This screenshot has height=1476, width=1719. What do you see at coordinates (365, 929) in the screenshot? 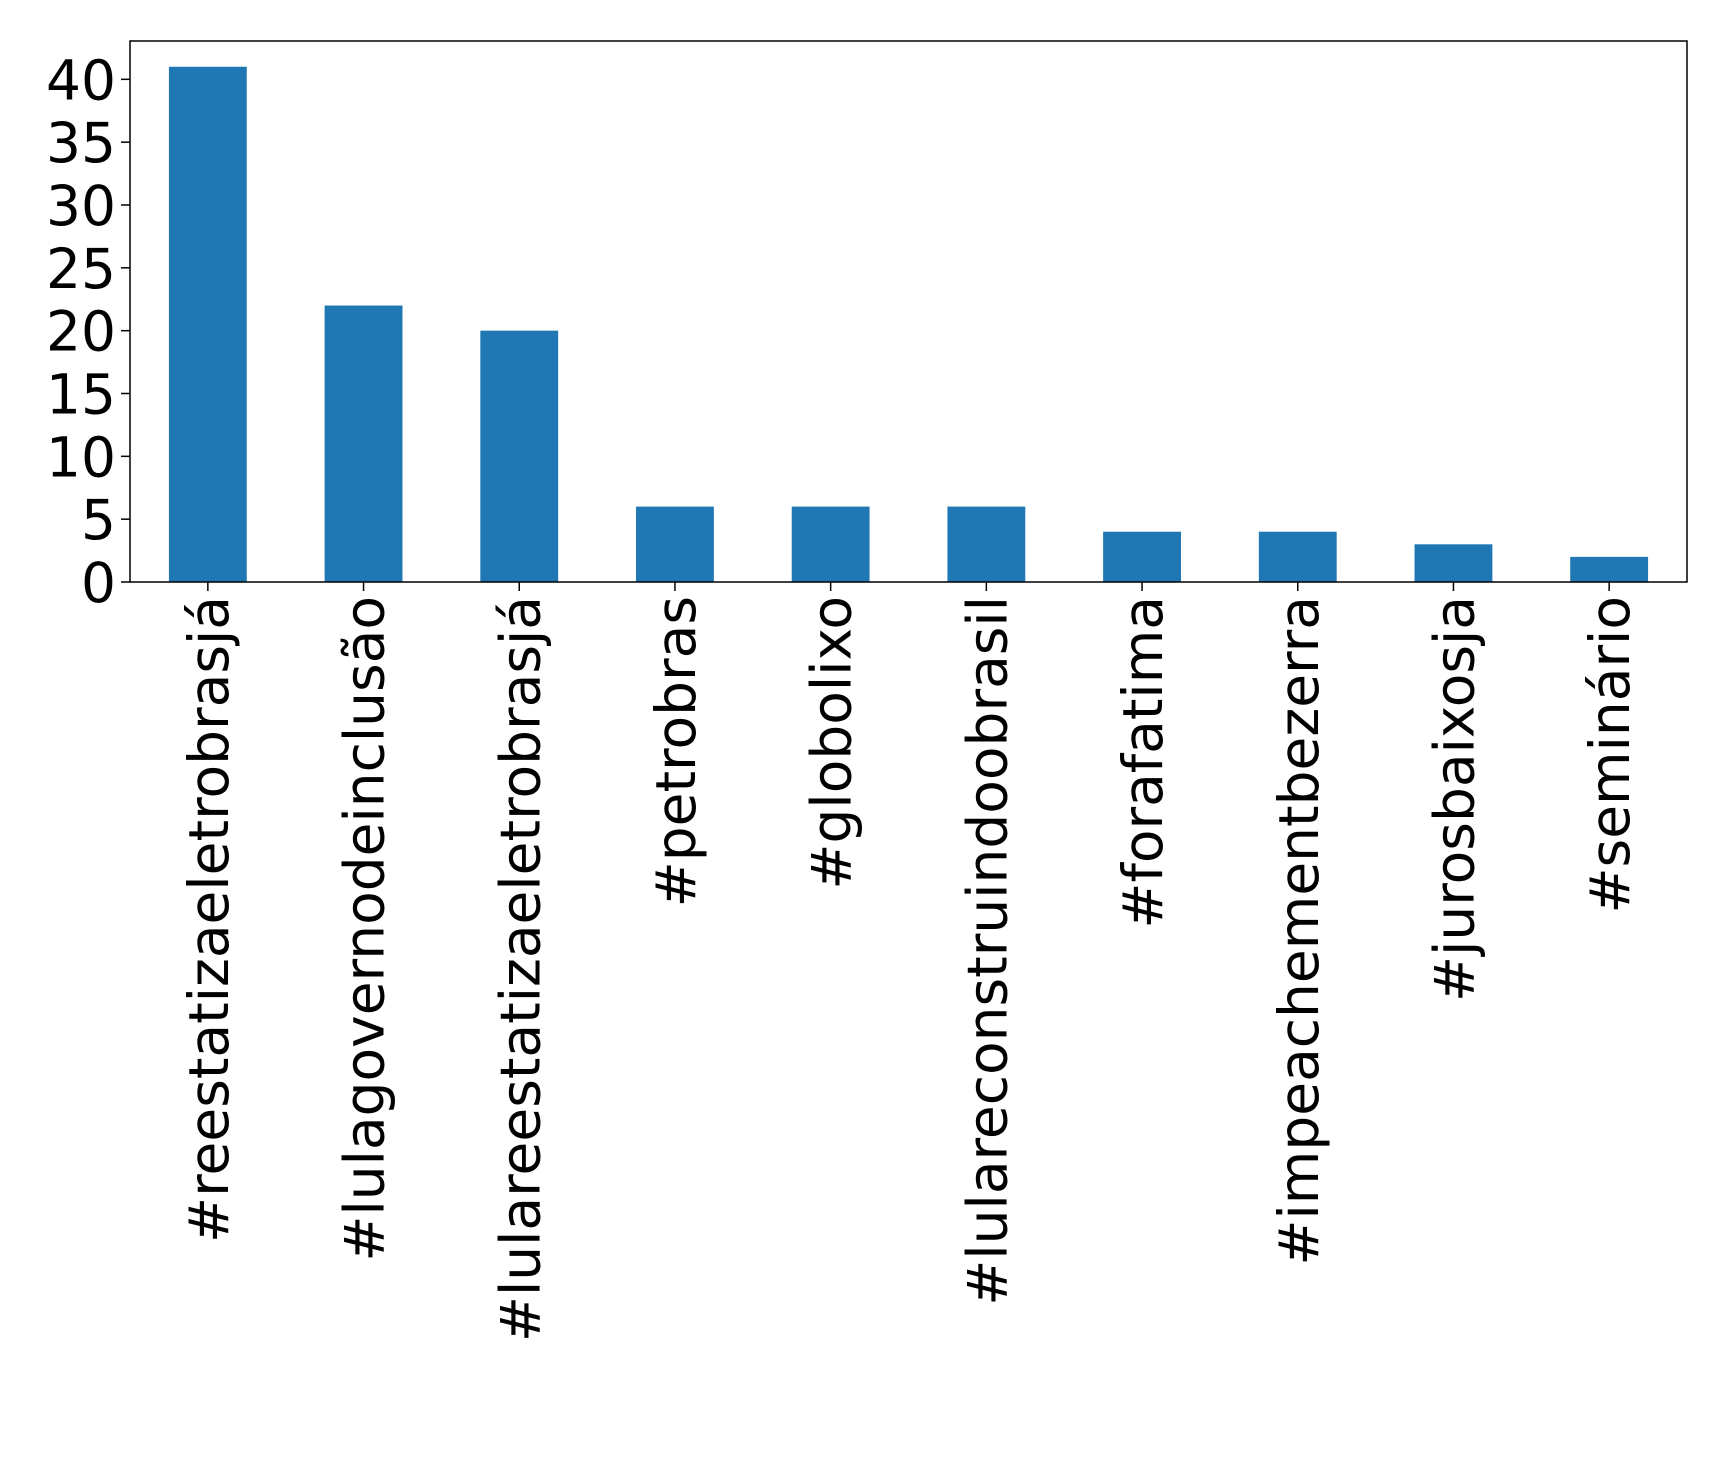
I see `x-tick-label: #lulagovernodeinclusão` at bounding box center [365, 929].